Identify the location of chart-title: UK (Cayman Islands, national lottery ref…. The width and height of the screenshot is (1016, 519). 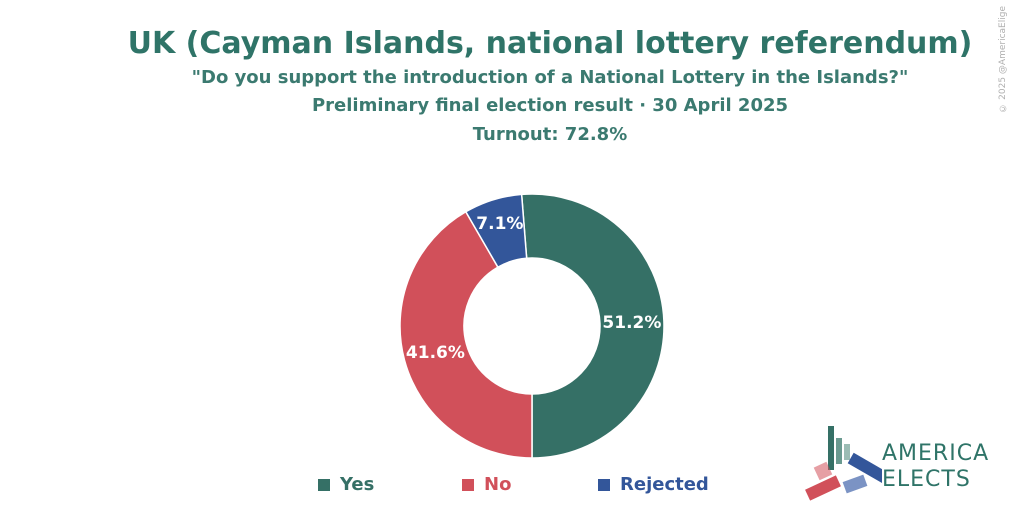
(550, 43).